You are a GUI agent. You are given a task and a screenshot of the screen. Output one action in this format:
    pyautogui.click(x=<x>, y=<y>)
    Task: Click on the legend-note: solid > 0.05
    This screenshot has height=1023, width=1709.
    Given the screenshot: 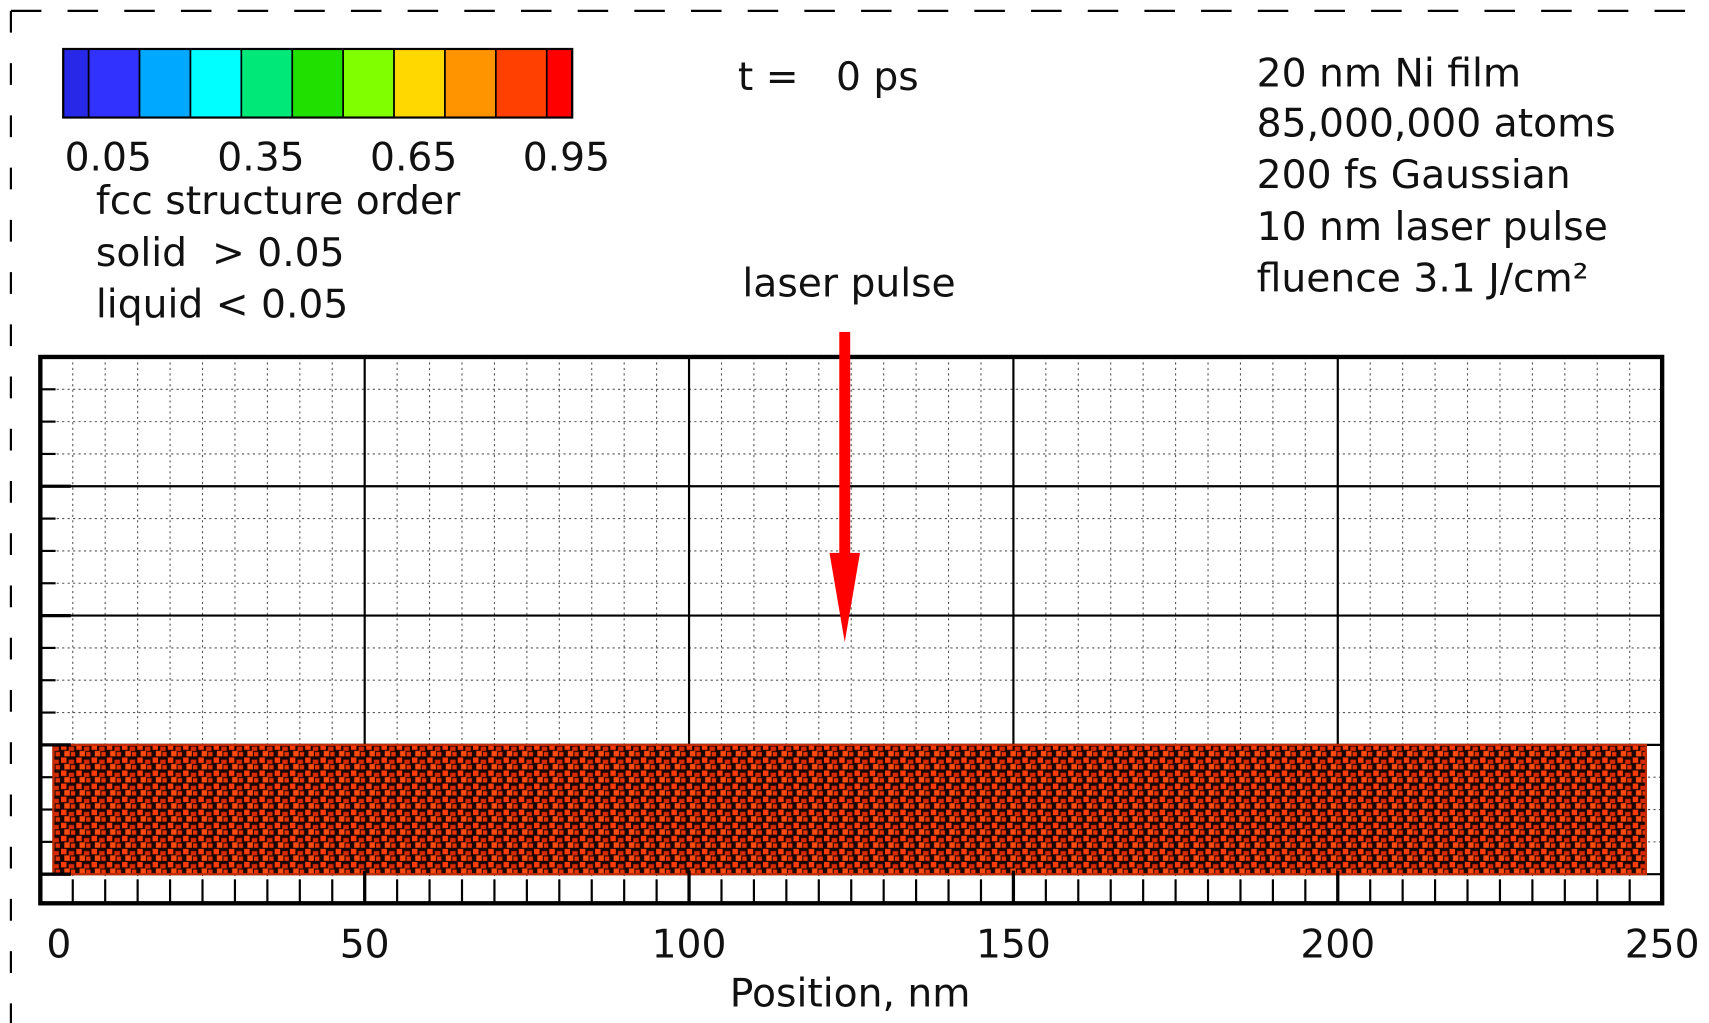 What is the action you would take?
    pyautogui.click(x=220, y=253)
    